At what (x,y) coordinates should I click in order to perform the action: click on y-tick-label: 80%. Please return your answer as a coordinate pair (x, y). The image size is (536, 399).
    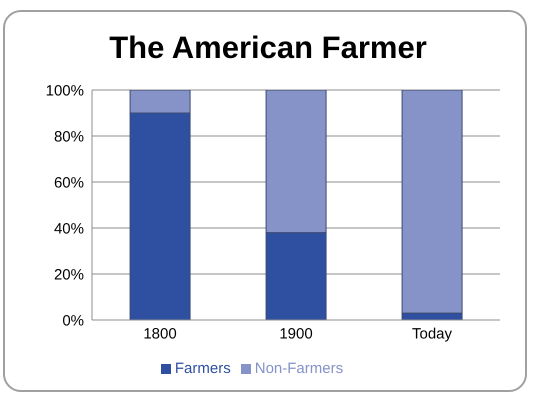
    Looking at the image, I should click on (69, 137).